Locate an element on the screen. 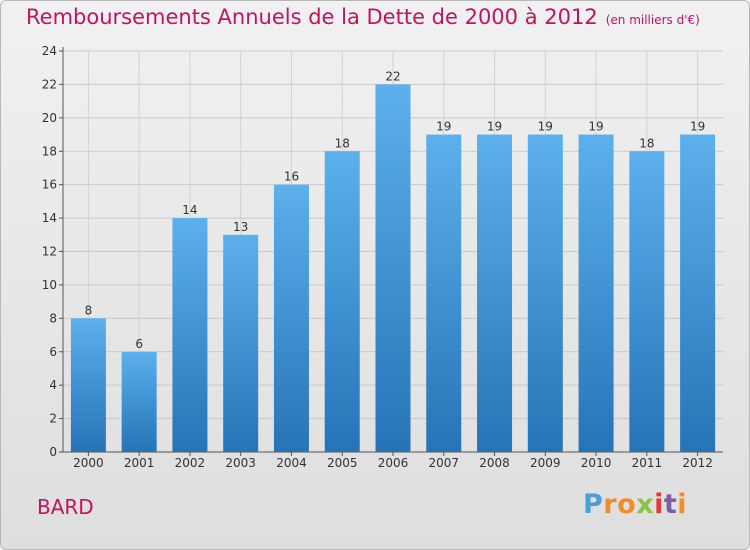 The image size is (750, 550). y-tick-label: 14 is located at coordinates (49, 218).